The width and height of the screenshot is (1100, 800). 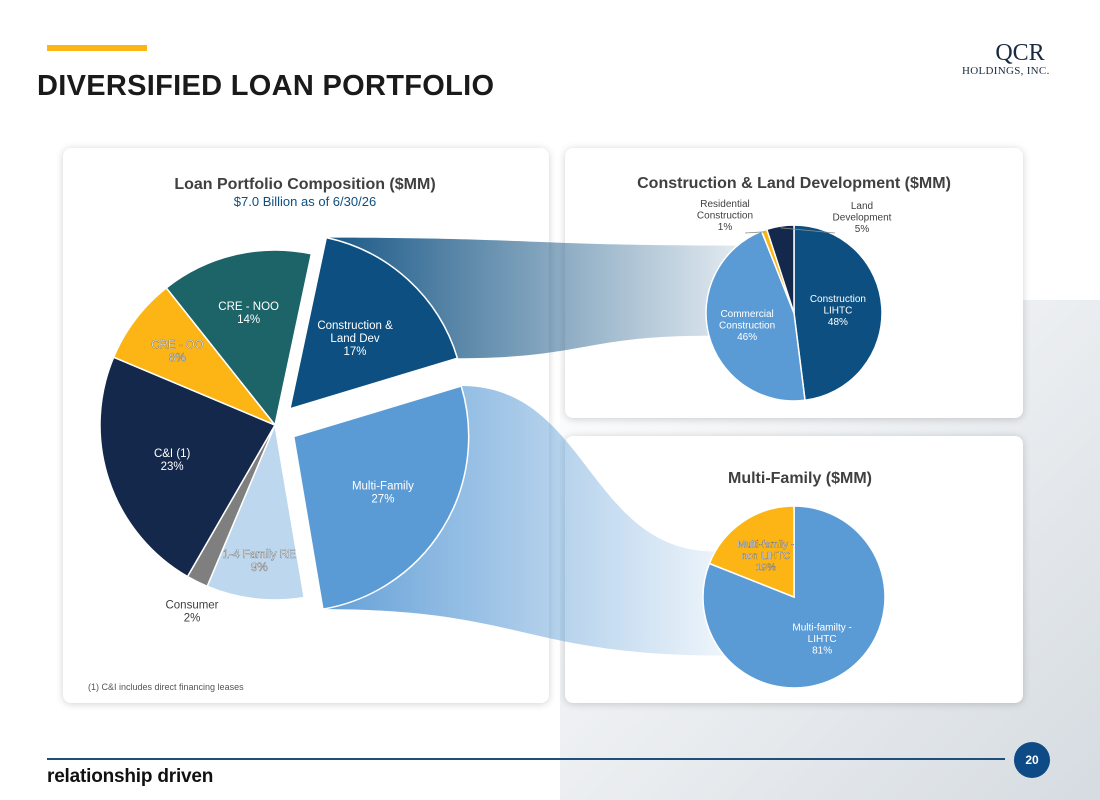 What do you see at coordinates (304, 184) in the screenshot?
I see `main-chart-title: Loan Portfolio Composition ($MM)` at bounding box center [304, 184].